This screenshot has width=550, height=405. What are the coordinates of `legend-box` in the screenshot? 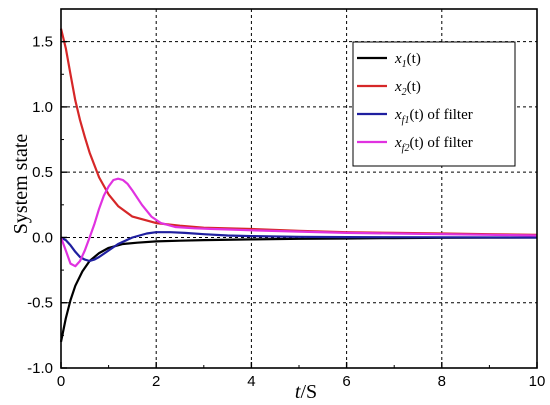 It's located at (434, 104).